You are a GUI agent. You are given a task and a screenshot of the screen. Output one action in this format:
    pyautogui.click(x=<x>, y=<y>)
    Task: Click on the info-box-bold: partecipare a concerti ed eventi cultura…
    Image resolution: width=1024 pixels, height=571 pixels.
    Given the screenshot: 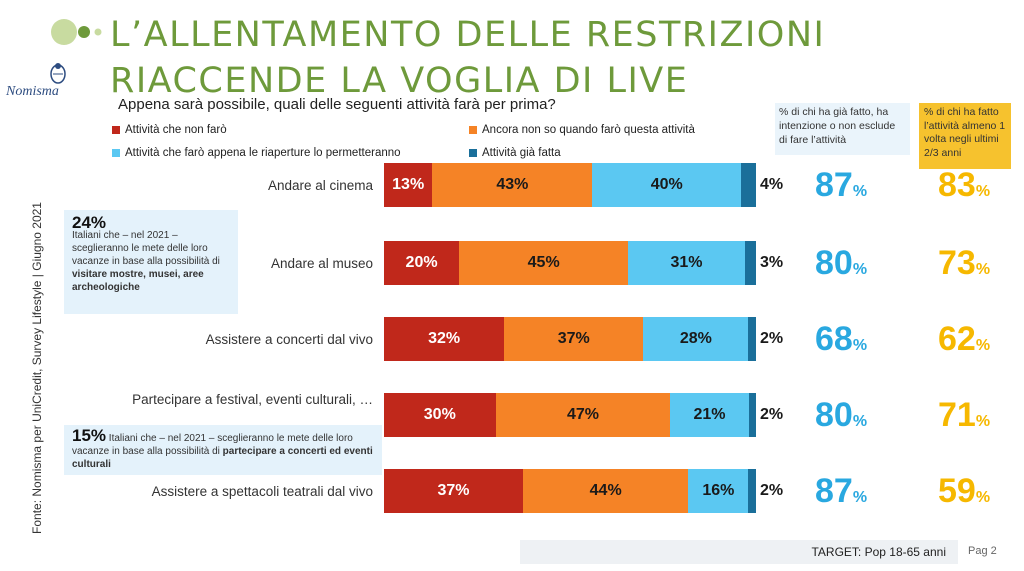 What is the action you would take?
    pyautogui.click(x=222, y=458)
    